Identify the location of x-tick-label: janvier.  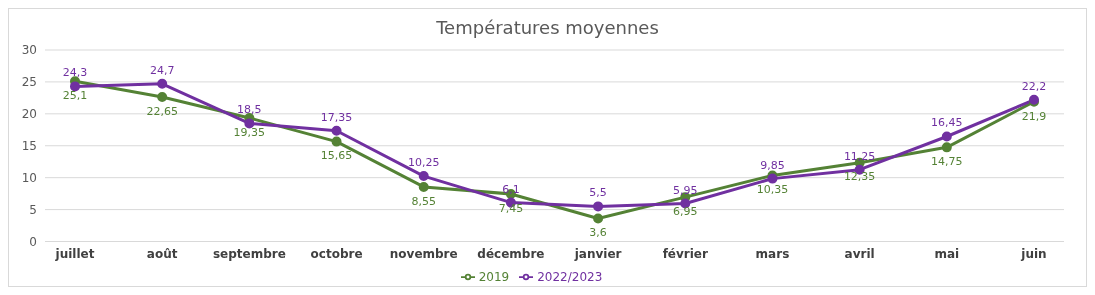
(597, 254).